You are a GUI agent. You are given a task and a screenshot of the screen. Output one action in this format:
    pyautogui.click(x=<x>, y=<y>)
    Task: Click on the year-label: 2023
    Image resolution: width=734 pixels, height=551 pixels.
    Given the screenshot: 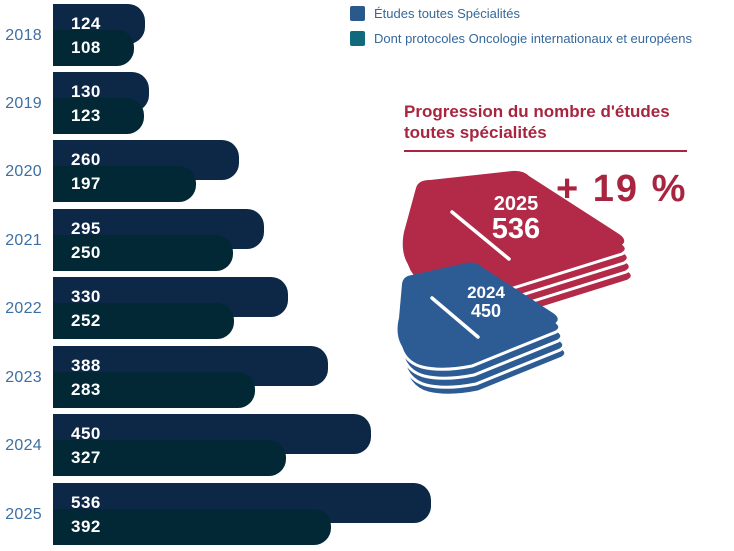 What is the action you would take?
    pyautogui.click(x=23, y=377)
    